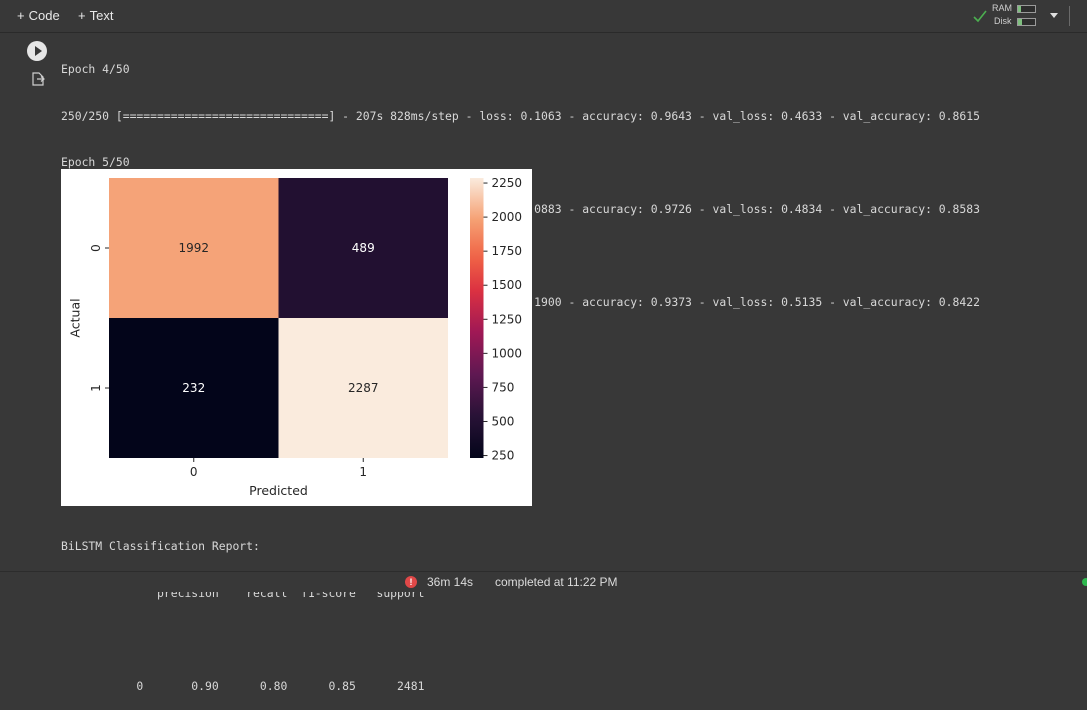  I want to click on output-line: Epoch 5/50, so click(95, 162).